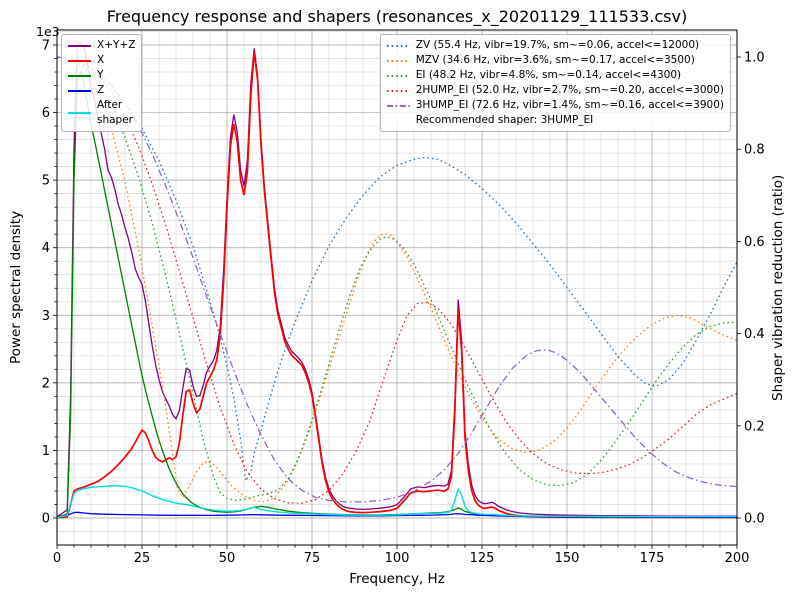 Image resolution: width=800 pixels, height=600 pixels. What do you see at coordinates (397, 515) in the screenshot?
I see `curve-z` at bounding box center [397, 515].